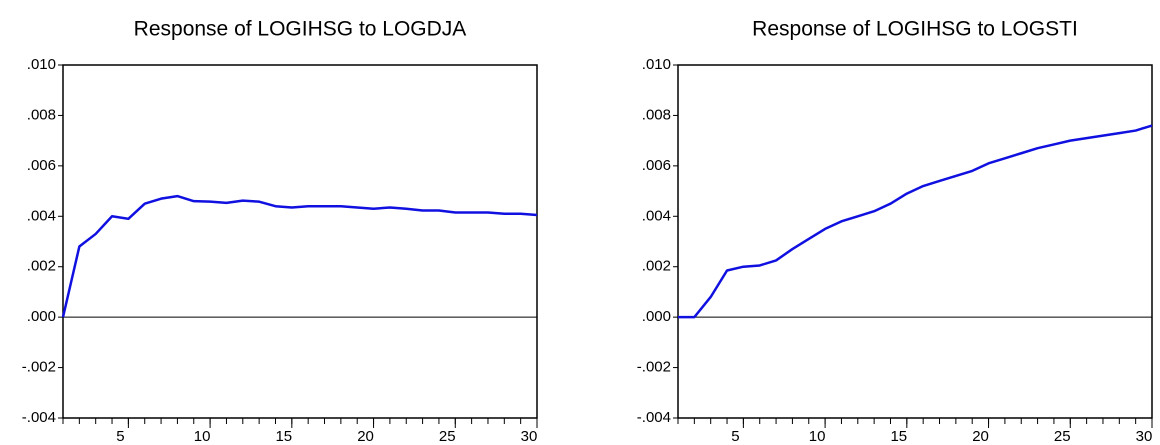  I want to click on chart-title: Response of LOGIHSG to LOGSTI, so click(915, 29).